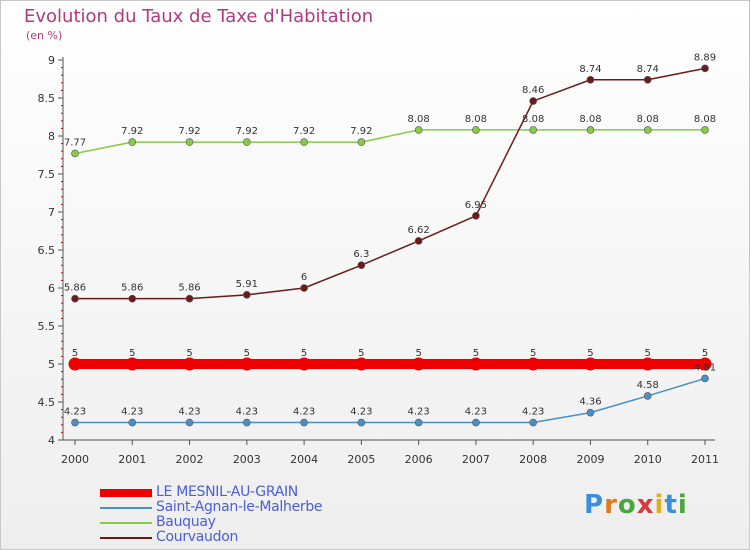 This screenshot has width=750, height=550. Describe the element at coordinates (250, 537) in the screenshot. I see `legend-item: Courvaudon` at that location.